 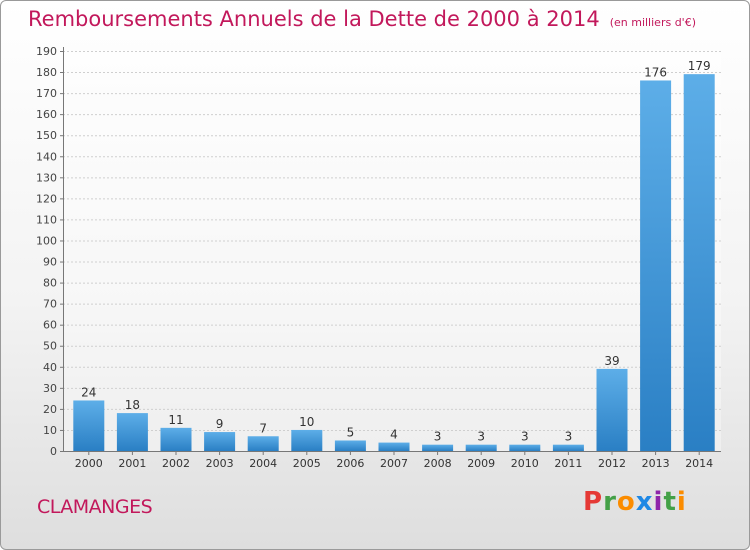 What do you see at coordinates (263, 428) in the screenshot?
I see `data-label: 7` at bounding box center [263, 428].